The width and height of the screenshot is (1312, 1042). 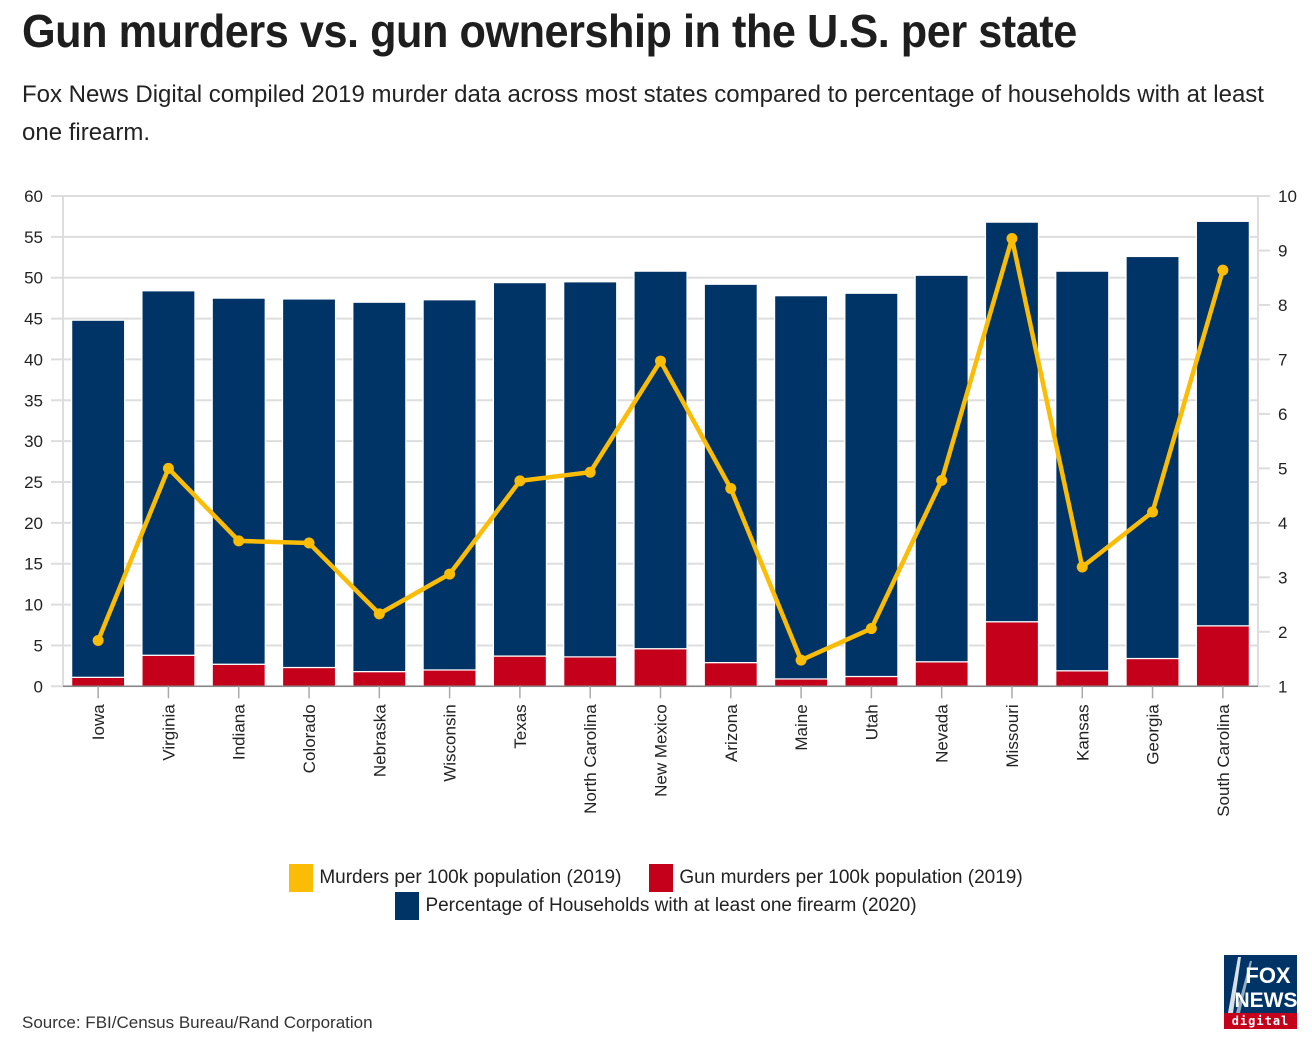 What do you see at coordinates (731, 733) in the screenshot?
I see `x-tick-label: Arizona` at bounding box center [731, 733].